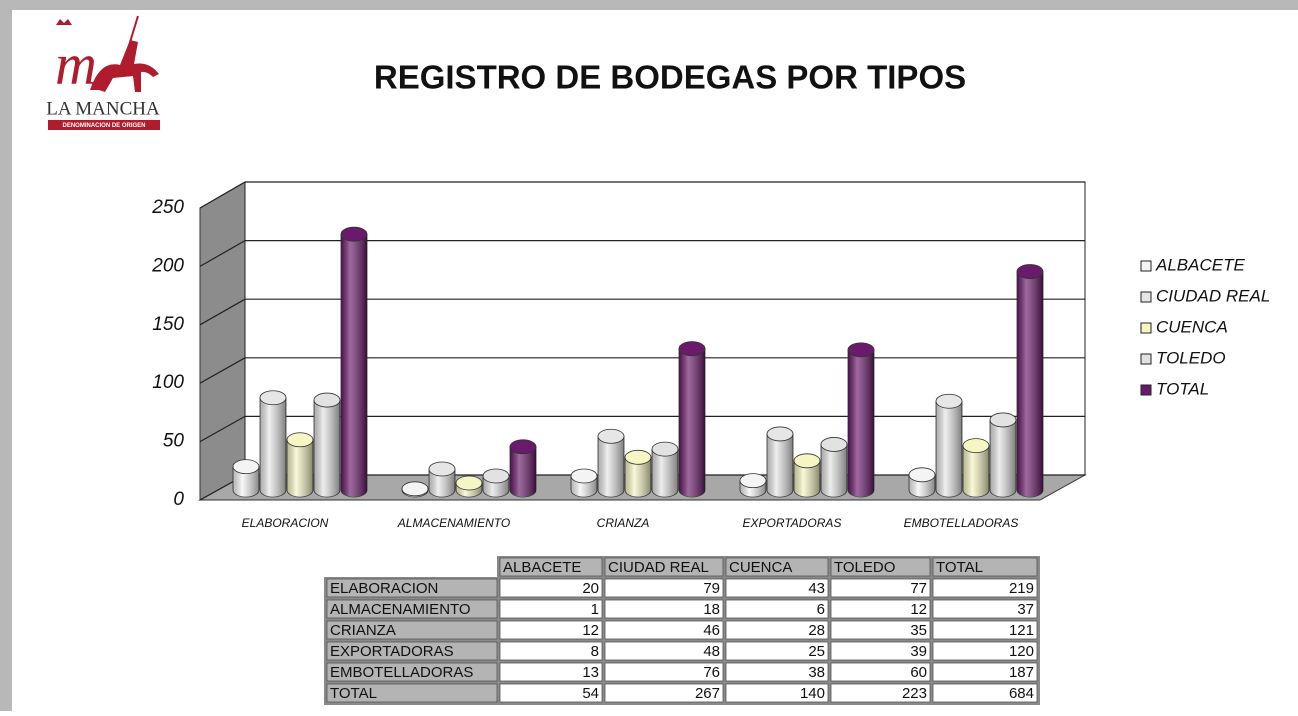 This screenshot has height=716, width=1298. Describe the element at coordinates (961, 523) in the screenshot. I see `x-tick-label: EMBOTELLADORAS` at that location.